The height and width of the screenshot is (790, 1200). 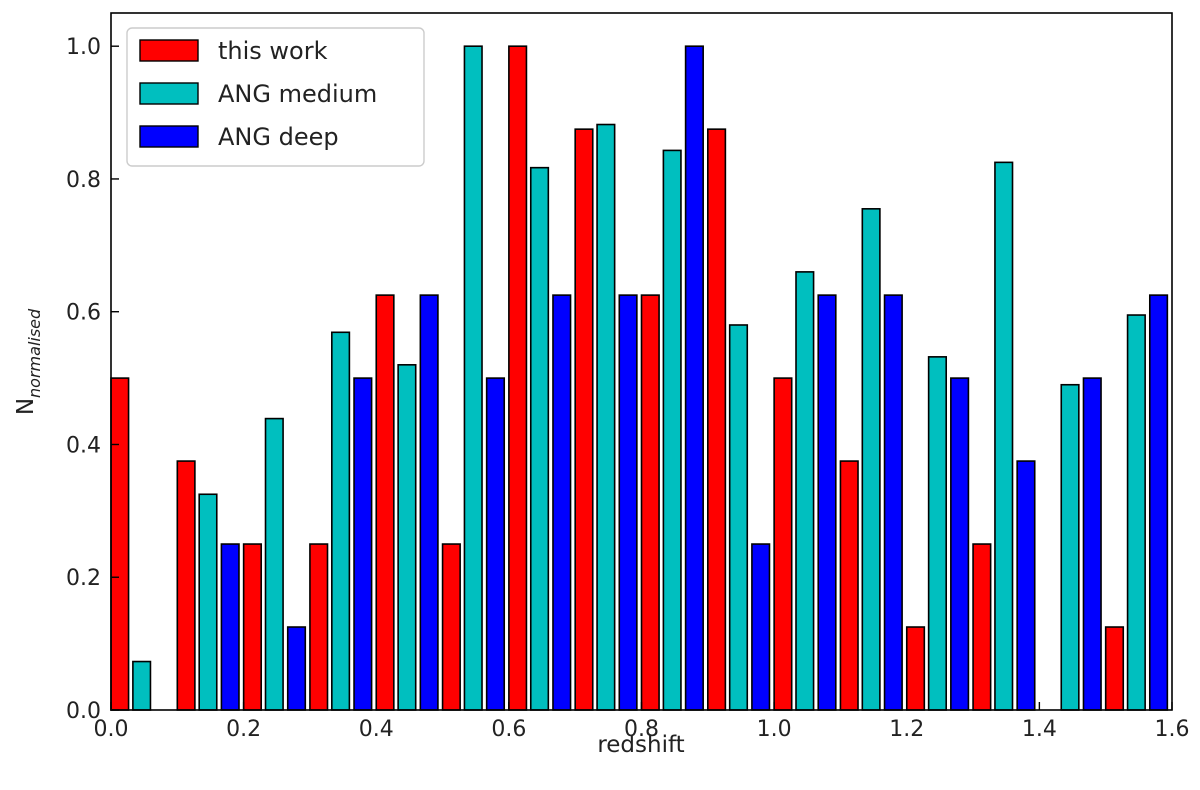 I want to click on legend-label-3: ANG deep, so click(x=278, y=137).